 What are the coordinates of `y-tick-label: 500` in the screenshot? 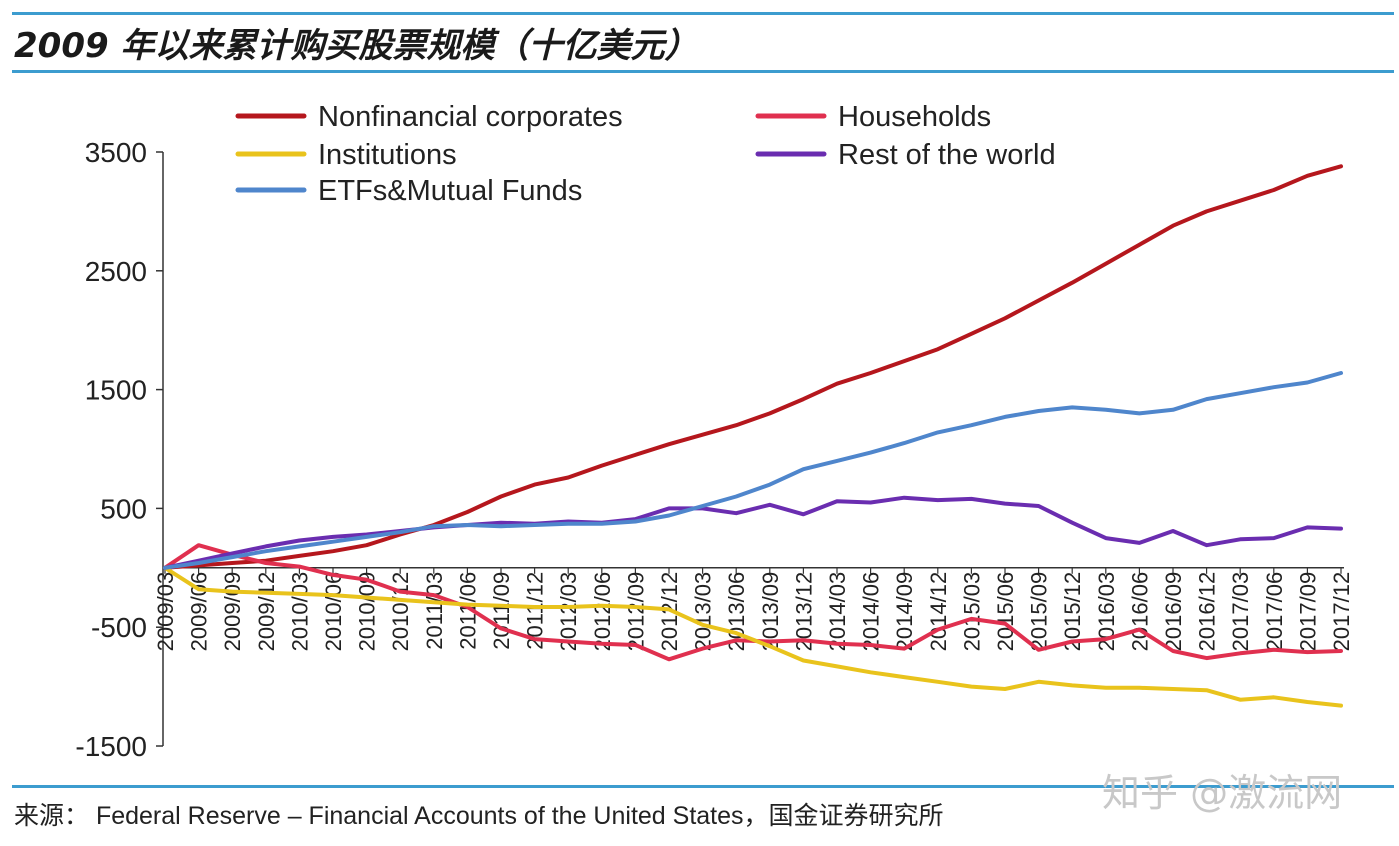 It's located at (123, 508).